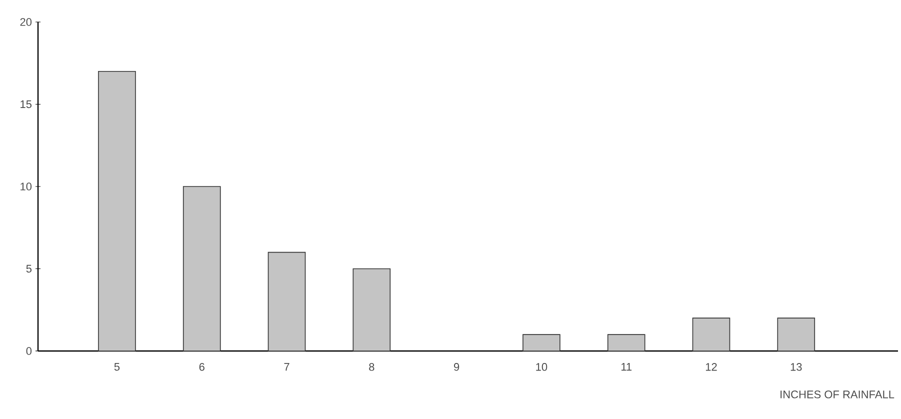 This screenshot has height=419, width=901. I want to click on y-tick-label: 10, so click(26, 186).